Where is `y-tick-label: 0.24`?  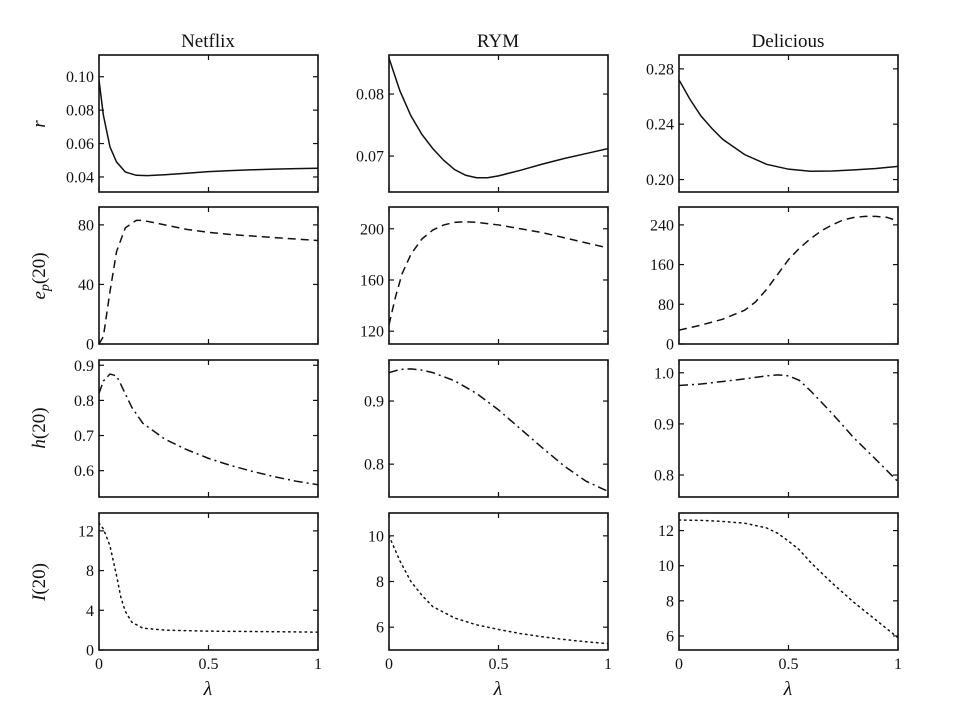 y-tick-label: 0.24 is located at coordinates (660, 125).